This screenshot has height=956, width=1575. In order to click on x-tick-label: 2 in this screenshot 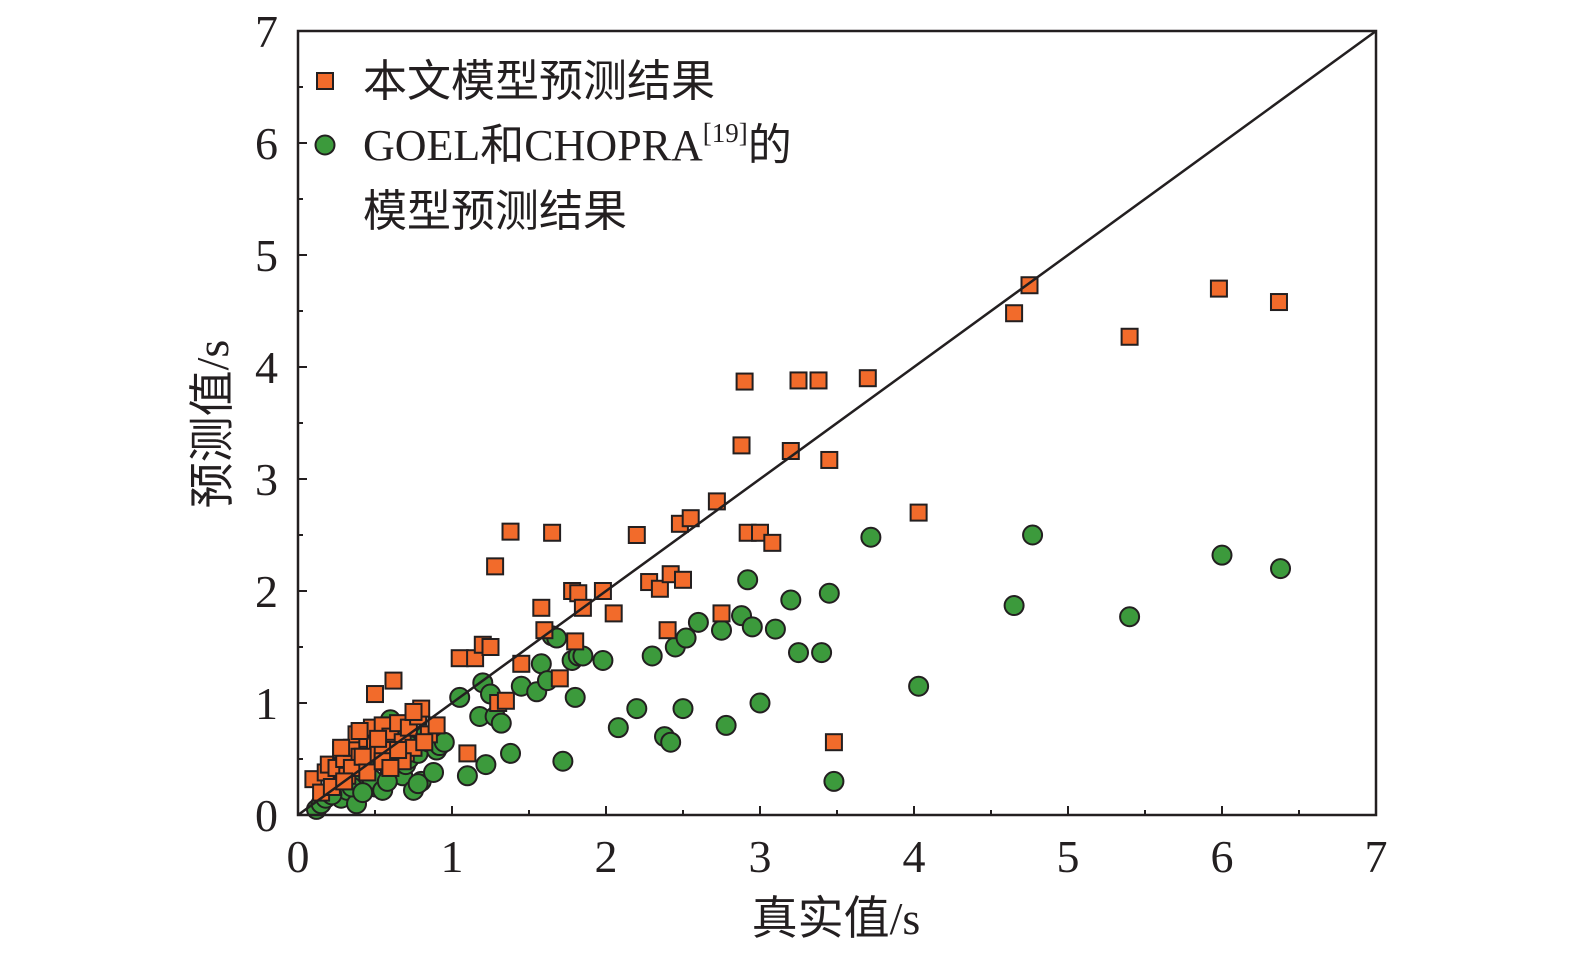, I will do `click(606, 856)`.